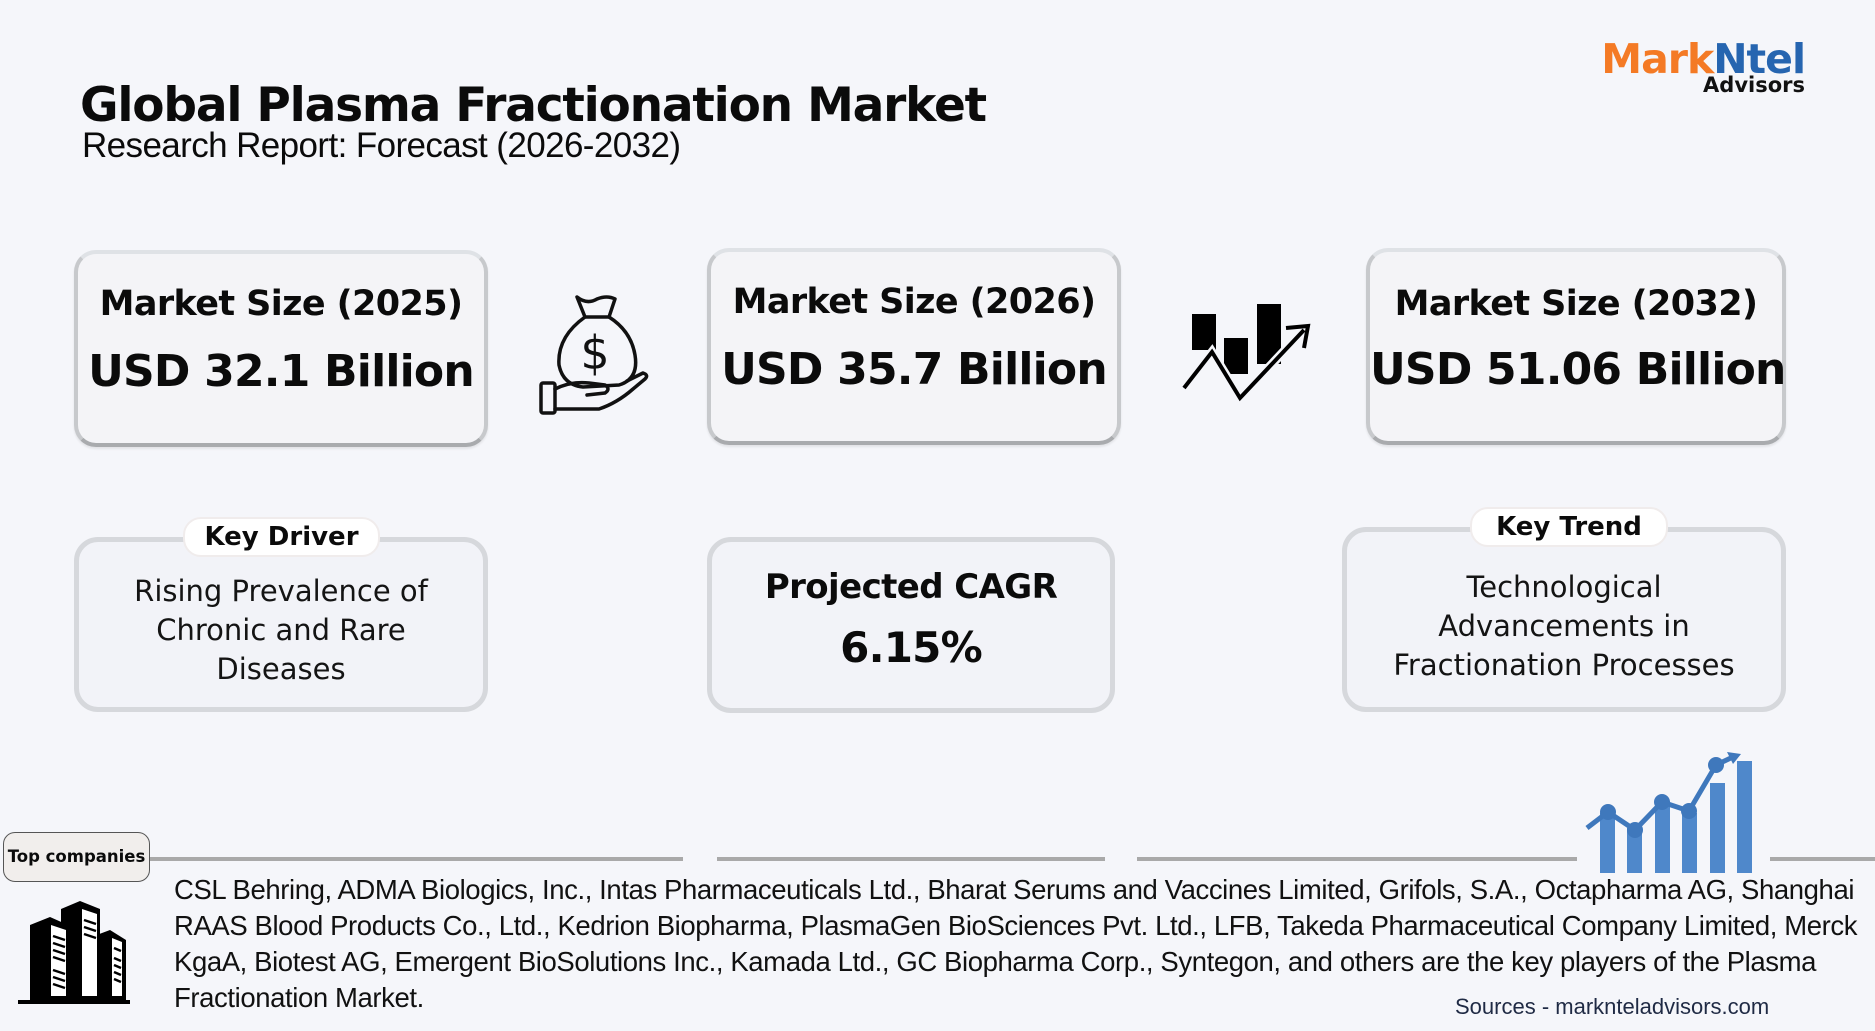  I want to click on cagr-label: Projected CAGR, so click(911, 587).